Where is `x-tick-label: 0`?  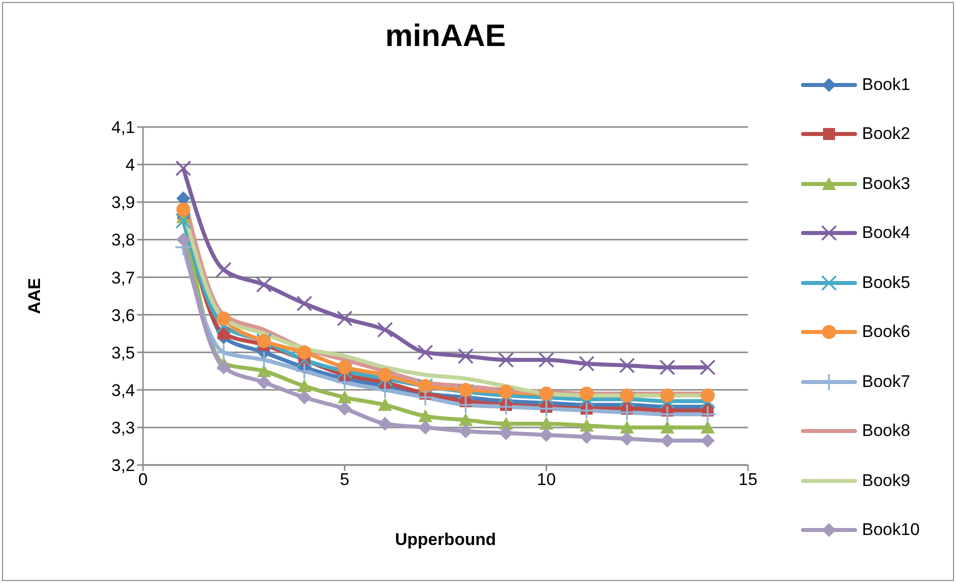 x-tick-label: 0 is located at coordinates (143, 480).